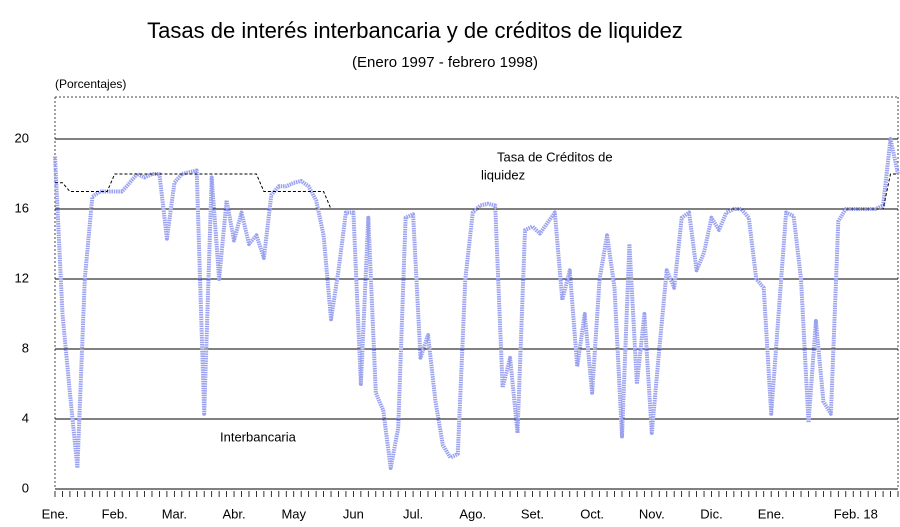  I want to click on x-tick-label: Nov., so click(652, 513).